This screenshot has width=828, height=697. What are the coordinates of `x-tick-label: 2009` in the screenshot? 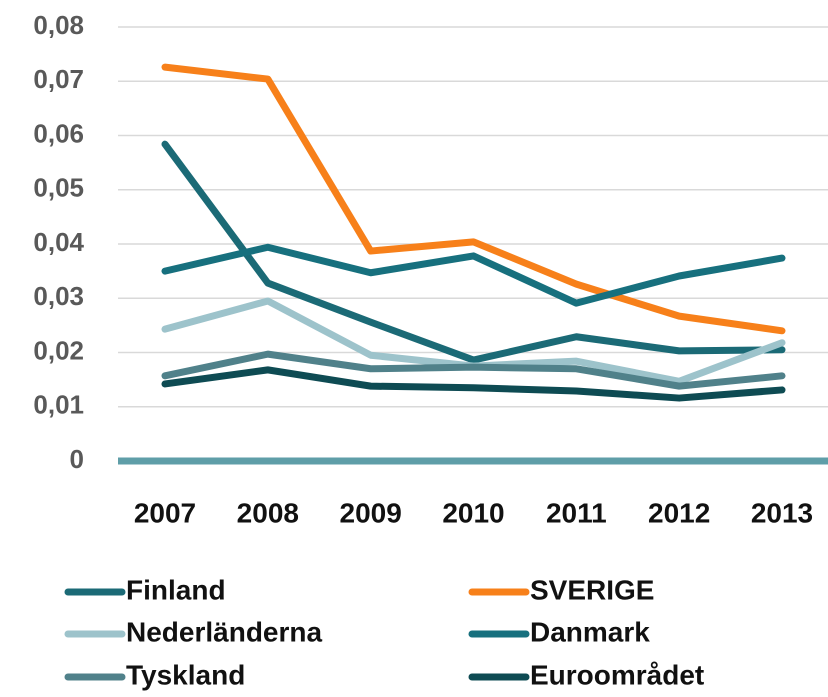 It's located at (371, 512).